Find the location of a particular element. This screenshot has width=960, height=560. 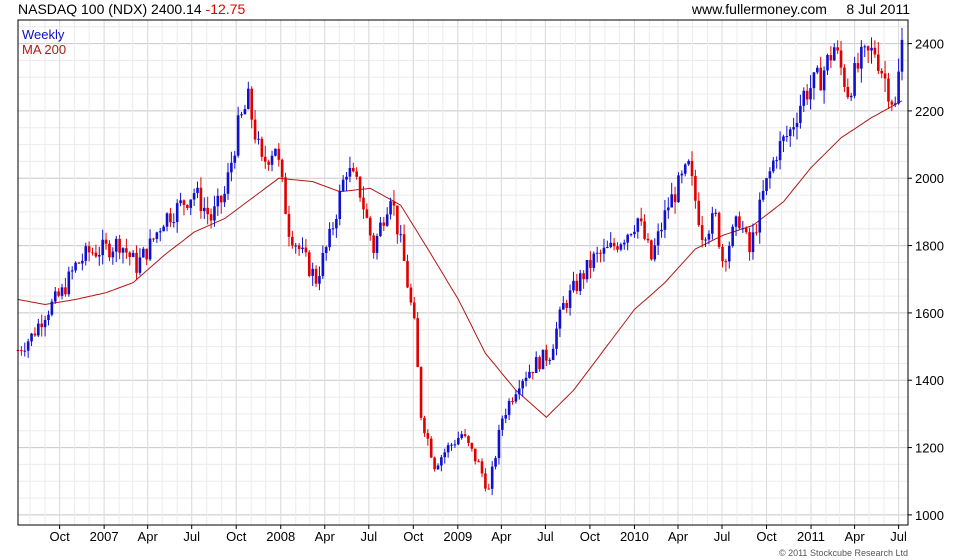

x-tick-label: Jul is located at coordinates (191, 536).